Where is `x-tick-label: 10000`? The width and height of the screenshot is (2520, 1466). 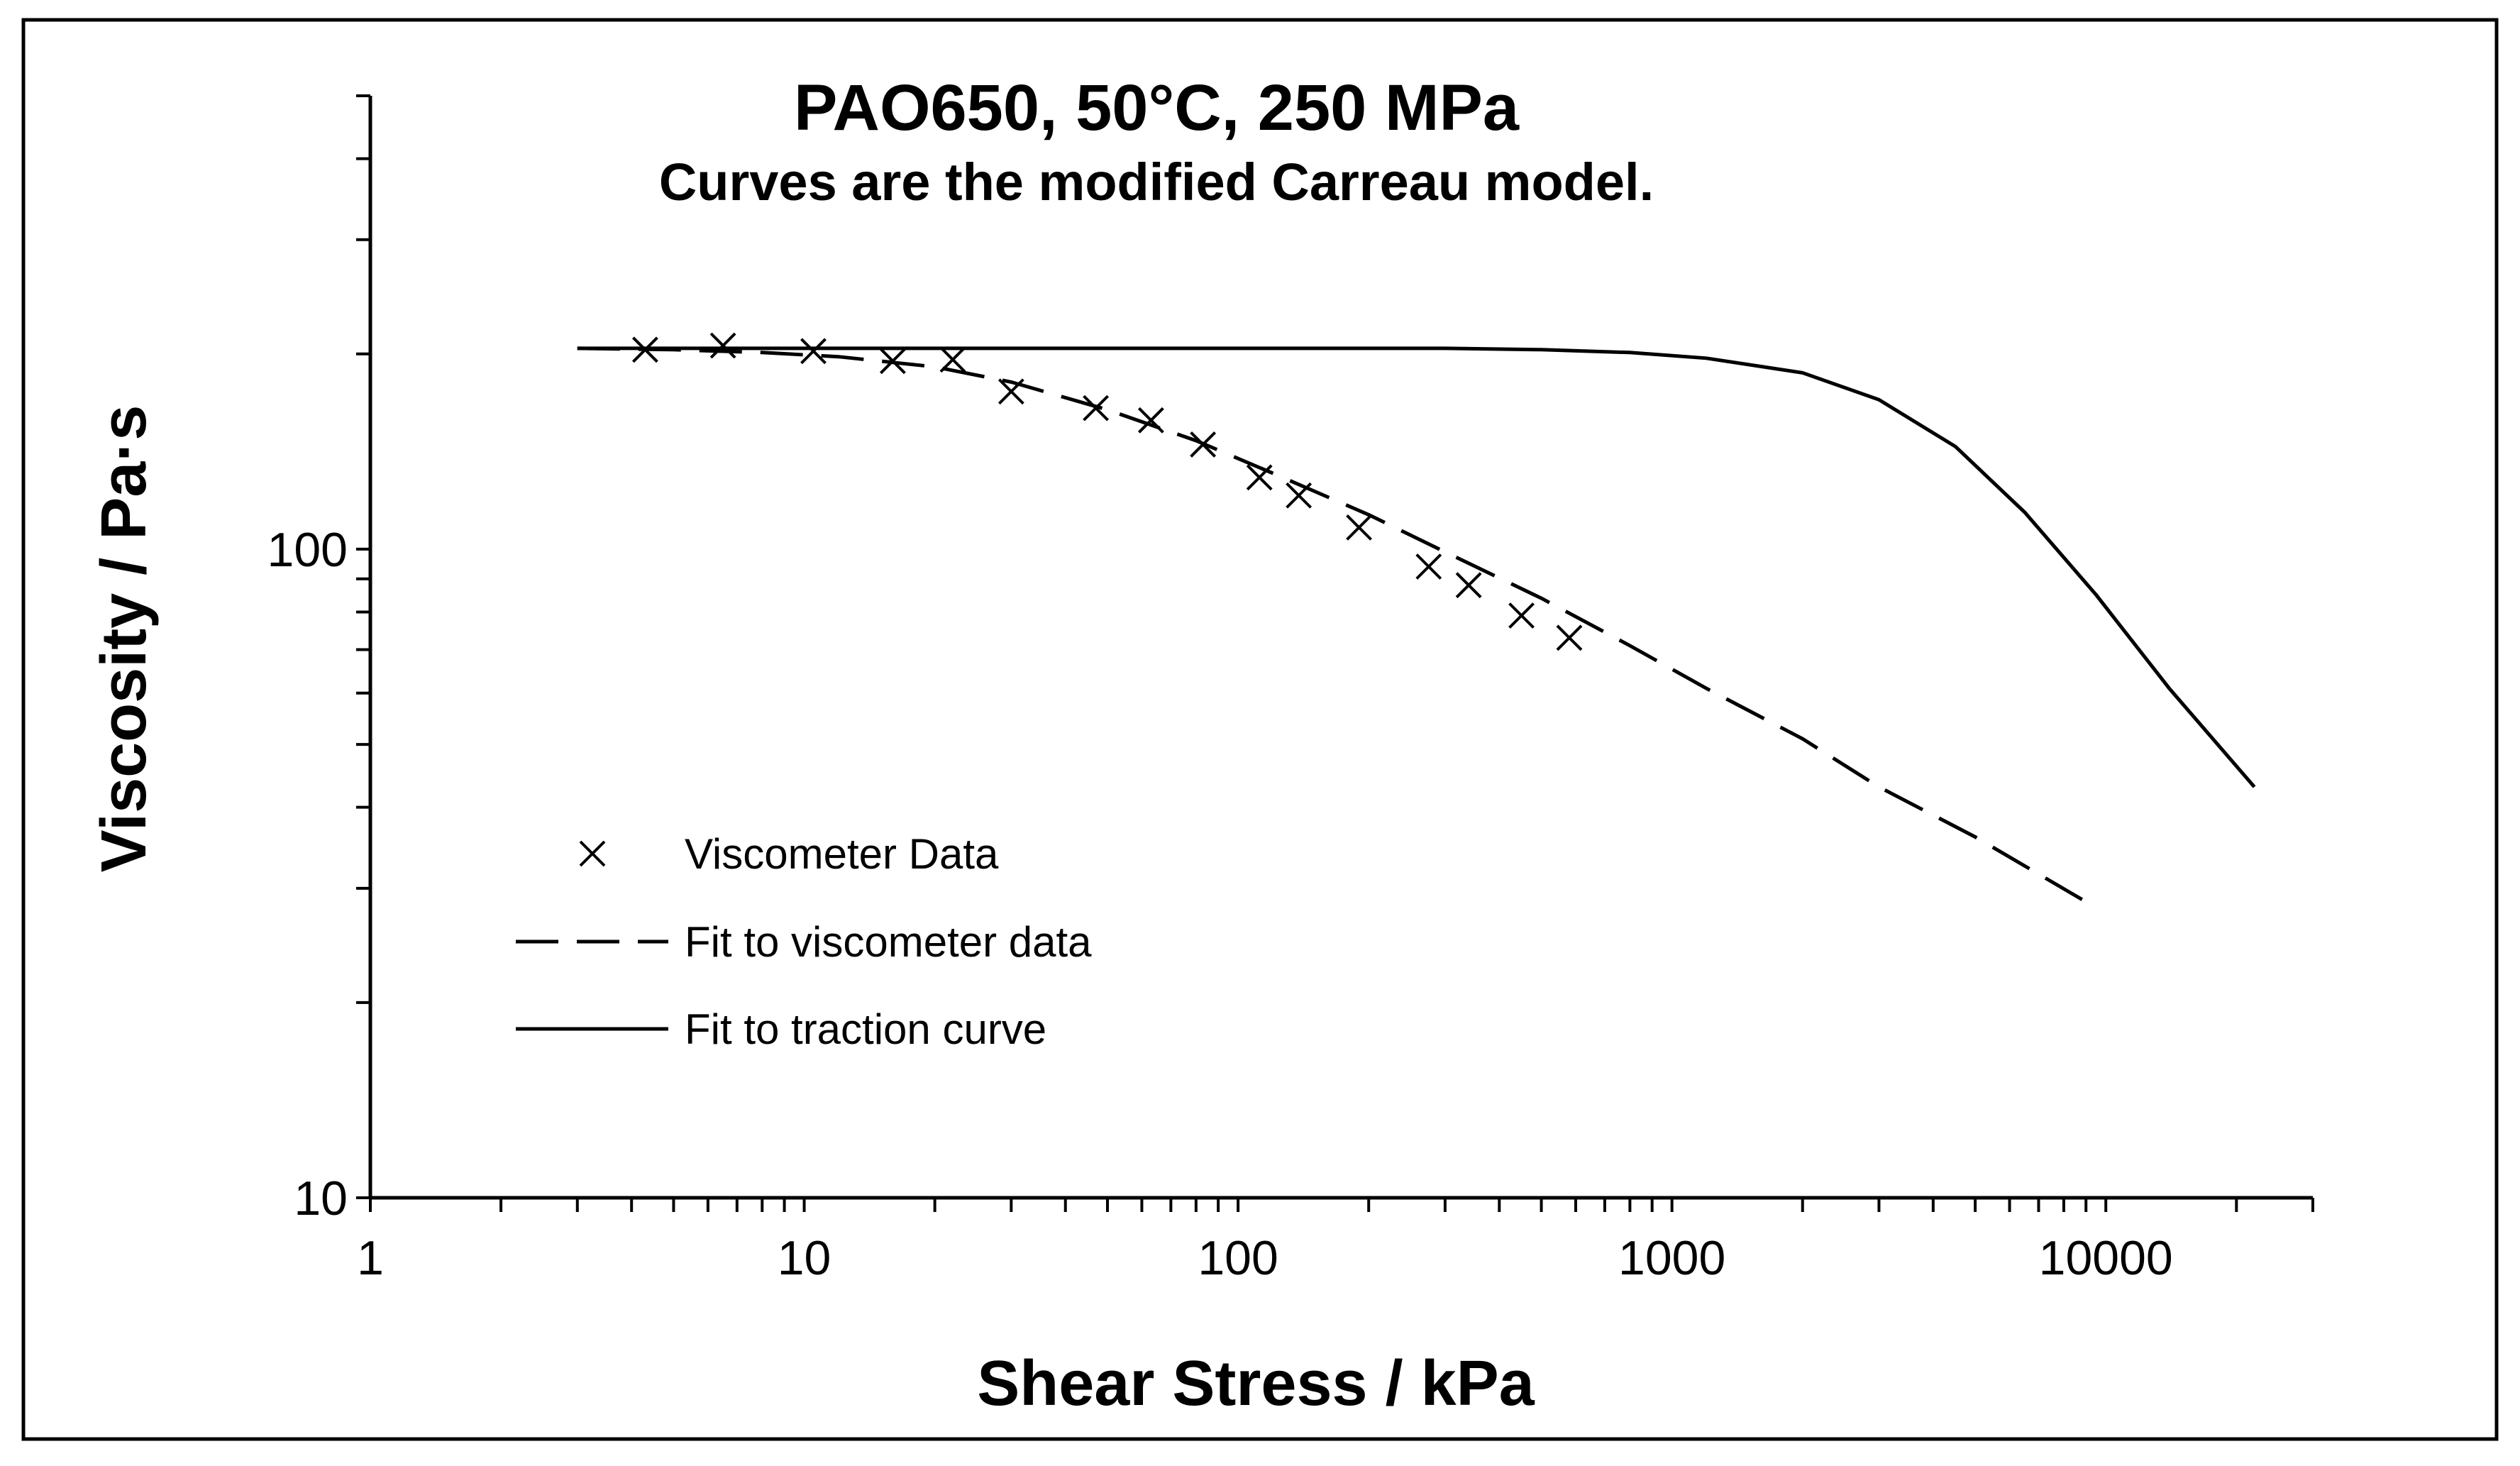
x-tick-label: 10000 is located at coordinates (2106, 1258).